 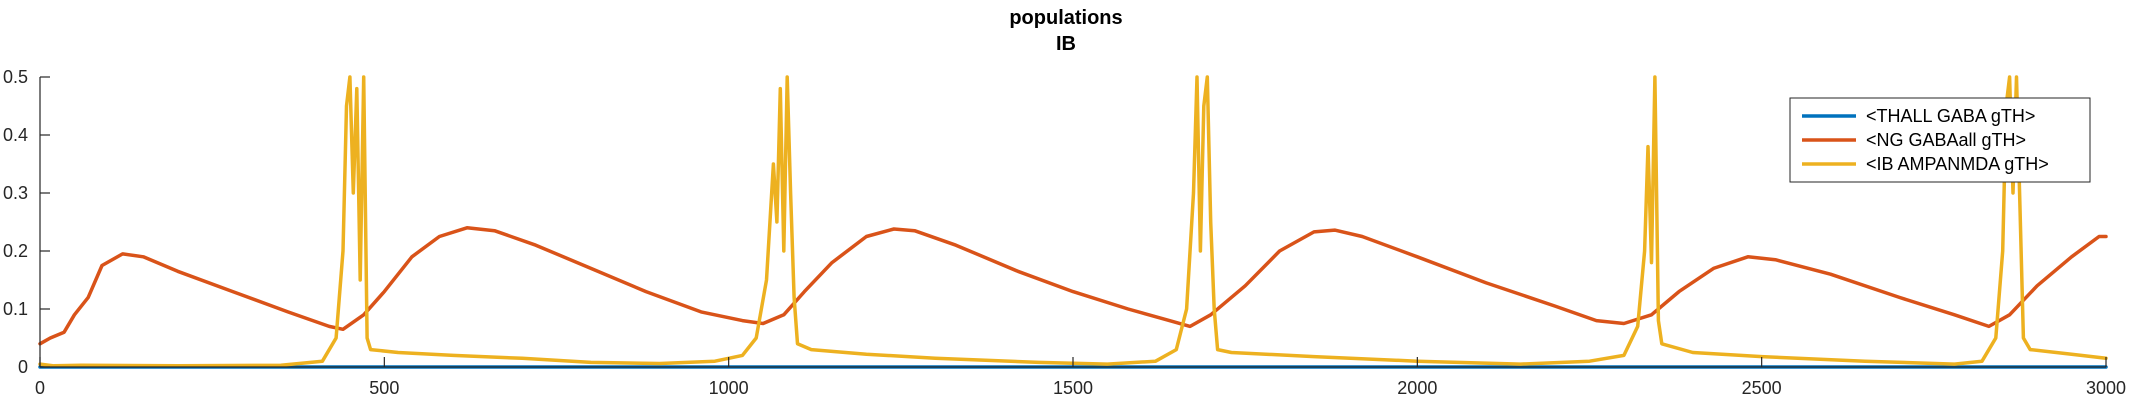 What do you see at coordinates (1957, 164) in the screenshot?
I see `legend-label-3: <IB AMPANMDA gTH>` at bounding box center [1957, 164].